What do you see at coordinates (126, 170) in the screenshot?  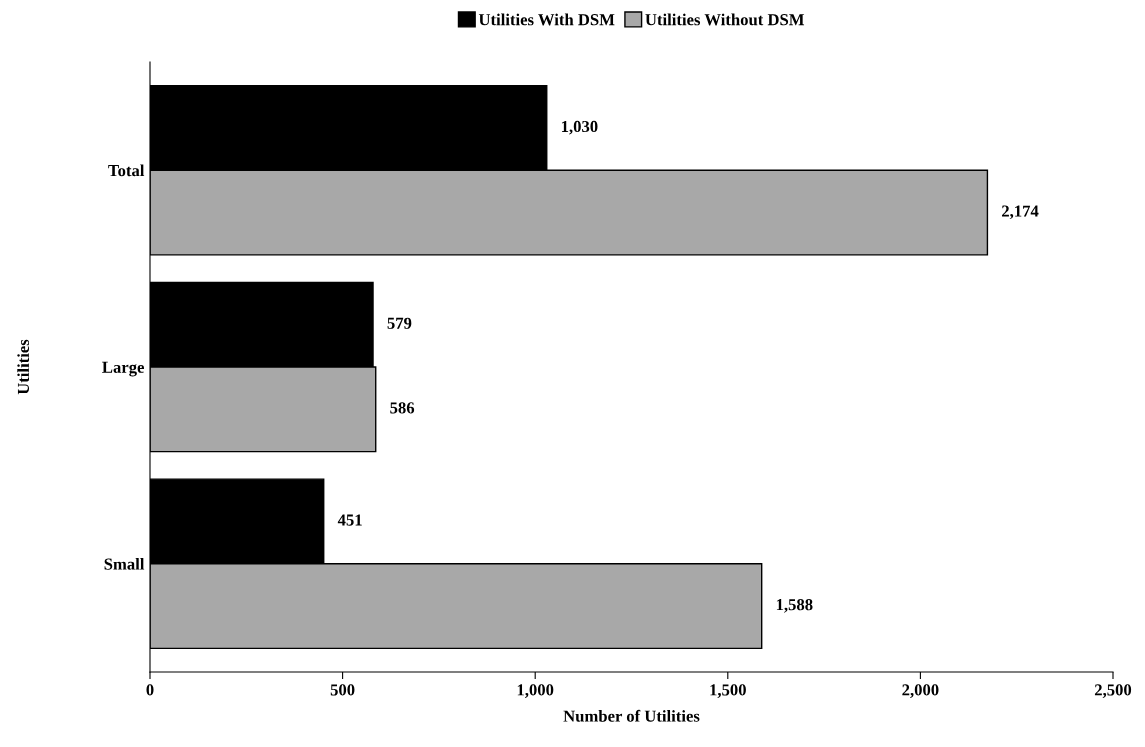 I see `y-tick-label: Total` at bounding box center [126, 170].